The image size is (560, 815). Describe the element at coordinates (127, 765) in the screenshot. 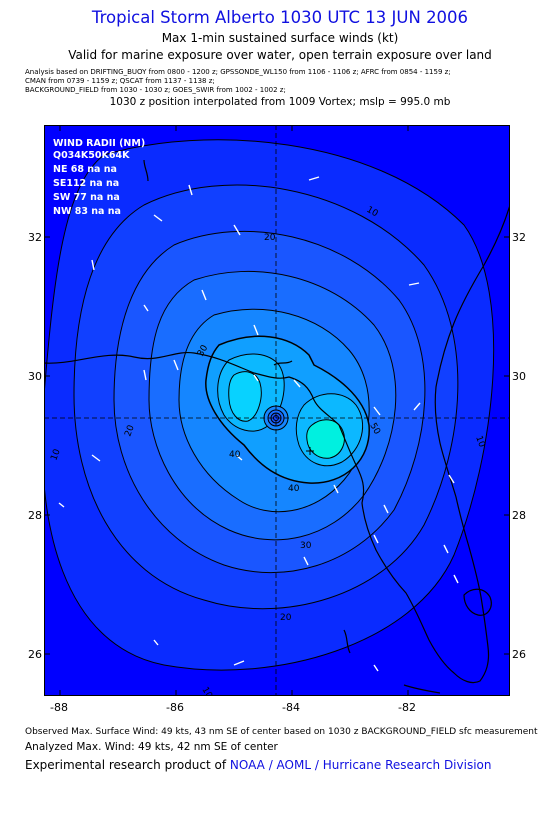

I see `credit-prefix: Experimental research product of` at that location.